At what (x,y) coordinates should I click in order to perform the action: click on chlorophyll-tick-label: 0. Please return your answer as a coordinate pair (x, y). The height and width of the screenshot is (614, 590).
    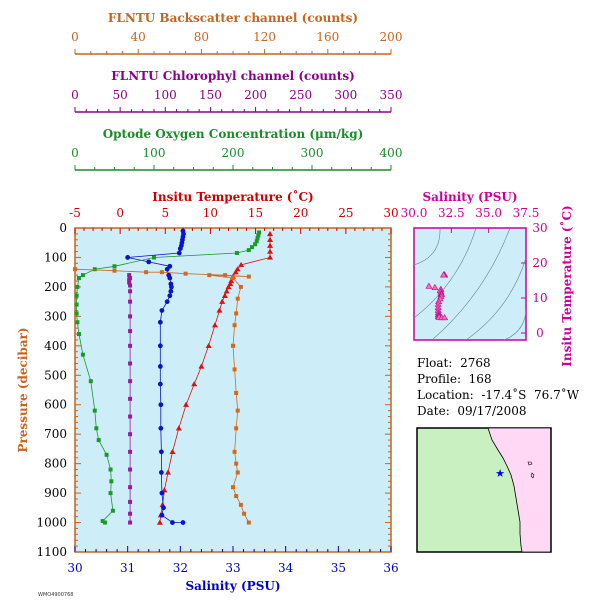
    Looking at the image, I should click on (75, 95).